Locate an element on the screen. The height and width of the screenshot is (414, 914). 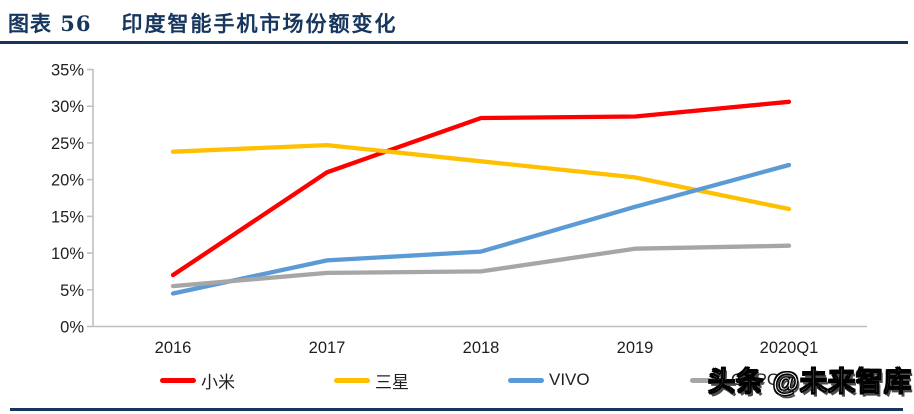
figure-caption: 图表 56 印度智能手机市场份额变化 is located at coordinates (203, 23).